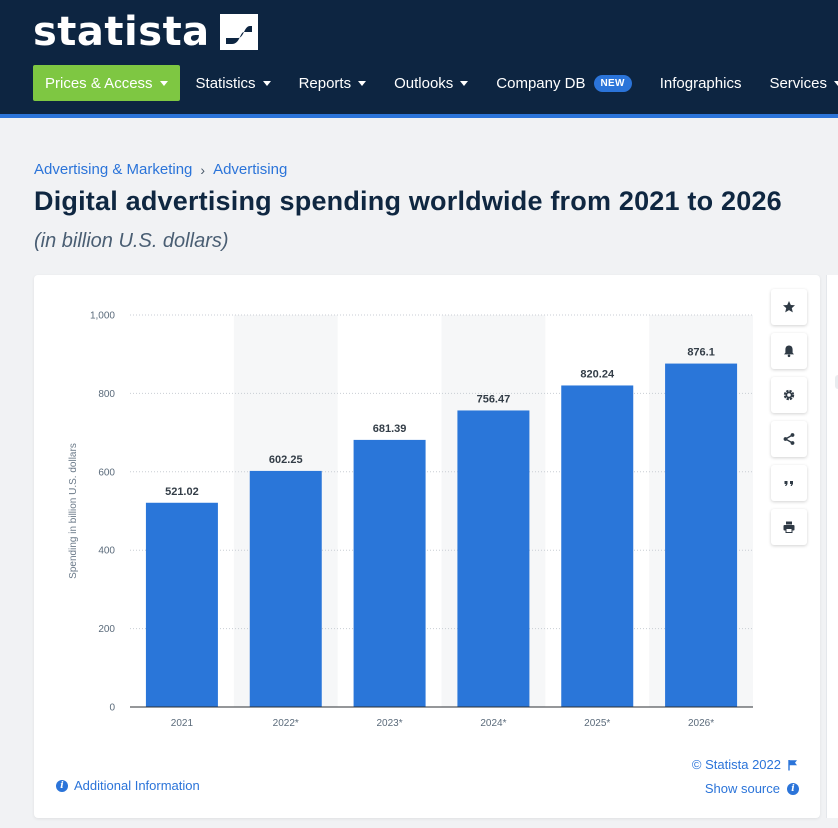 This screenshot has height=828, width=838. What do you see at coordinates (832, 546) in the screenshot?
I see `side-panel-edge` at bounding box center [832, 546].